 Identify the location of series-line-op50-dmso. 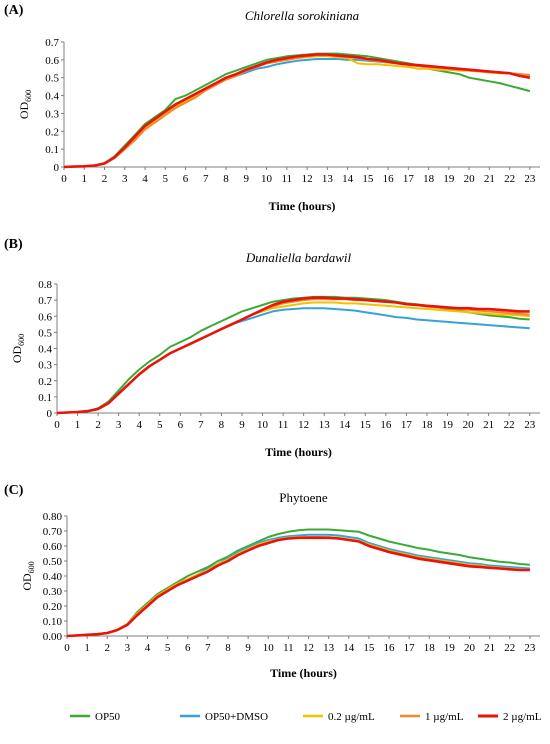
(293, 360).